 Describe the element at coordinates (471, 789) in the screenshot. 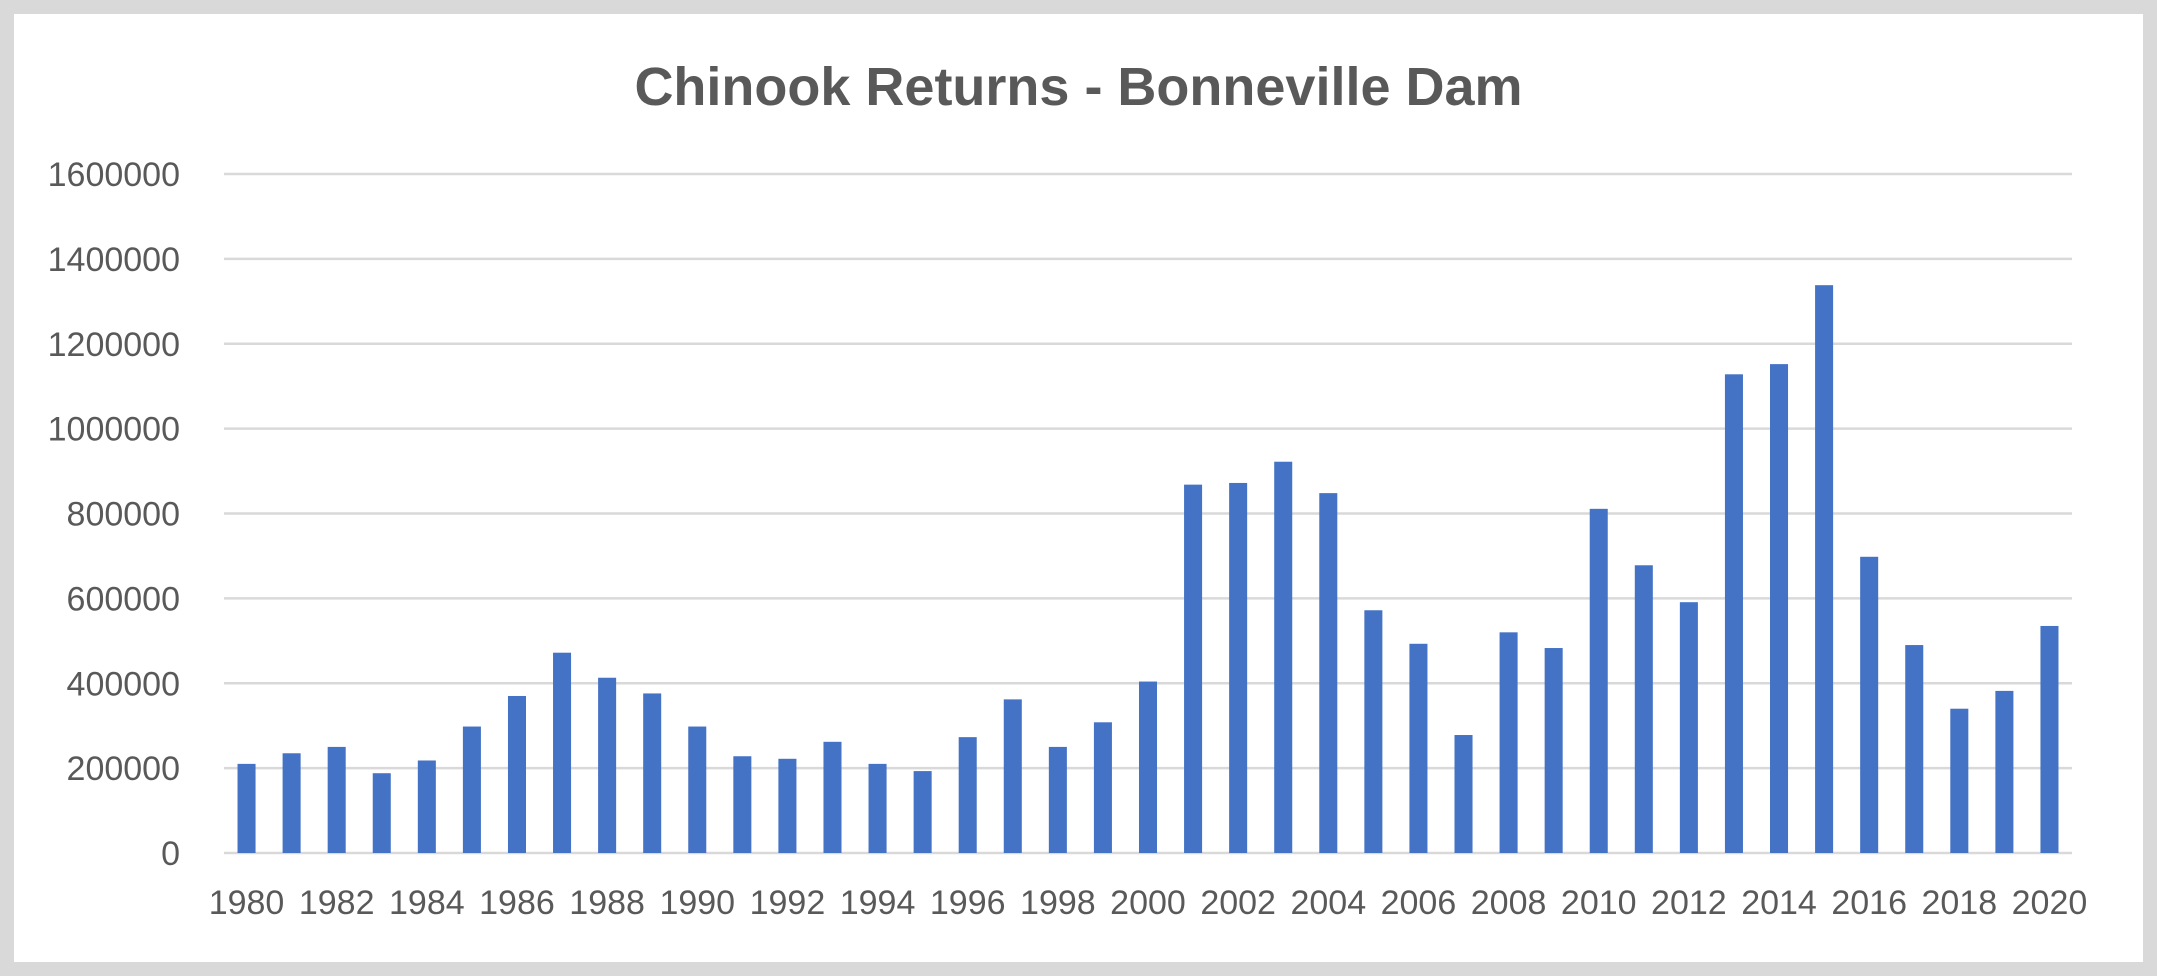

I see `bar-1985` at that location.